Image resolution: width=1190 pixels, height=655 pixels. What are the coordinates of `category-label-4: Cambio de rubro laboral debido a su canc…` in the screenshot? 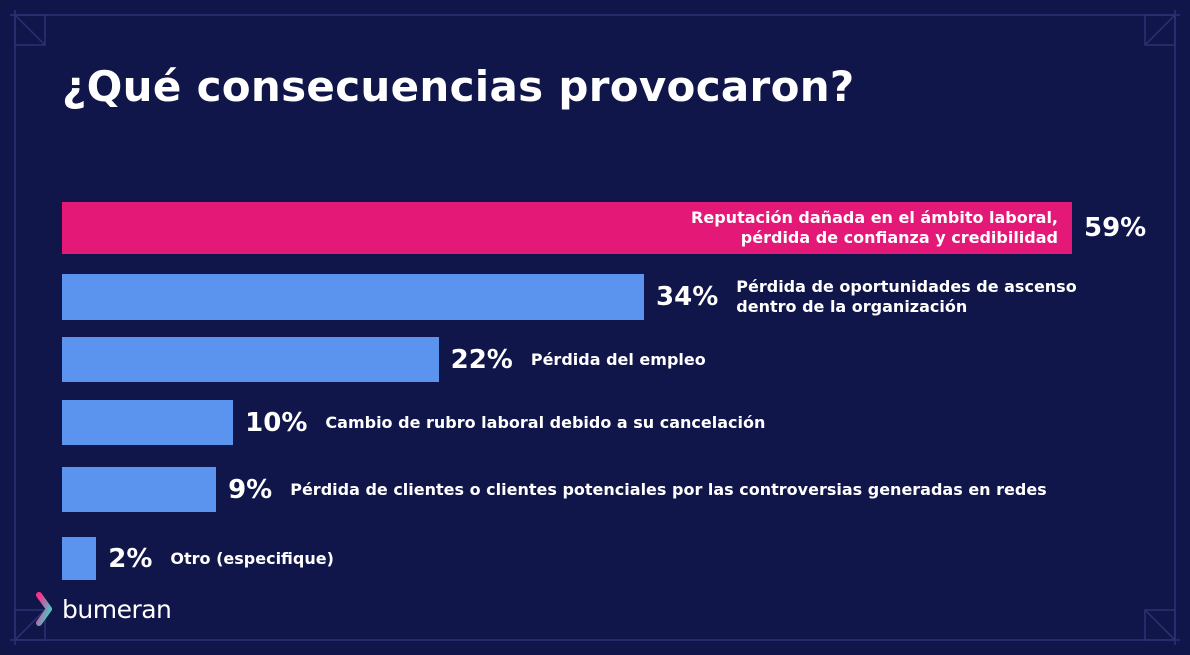 It's located at (545, 422).